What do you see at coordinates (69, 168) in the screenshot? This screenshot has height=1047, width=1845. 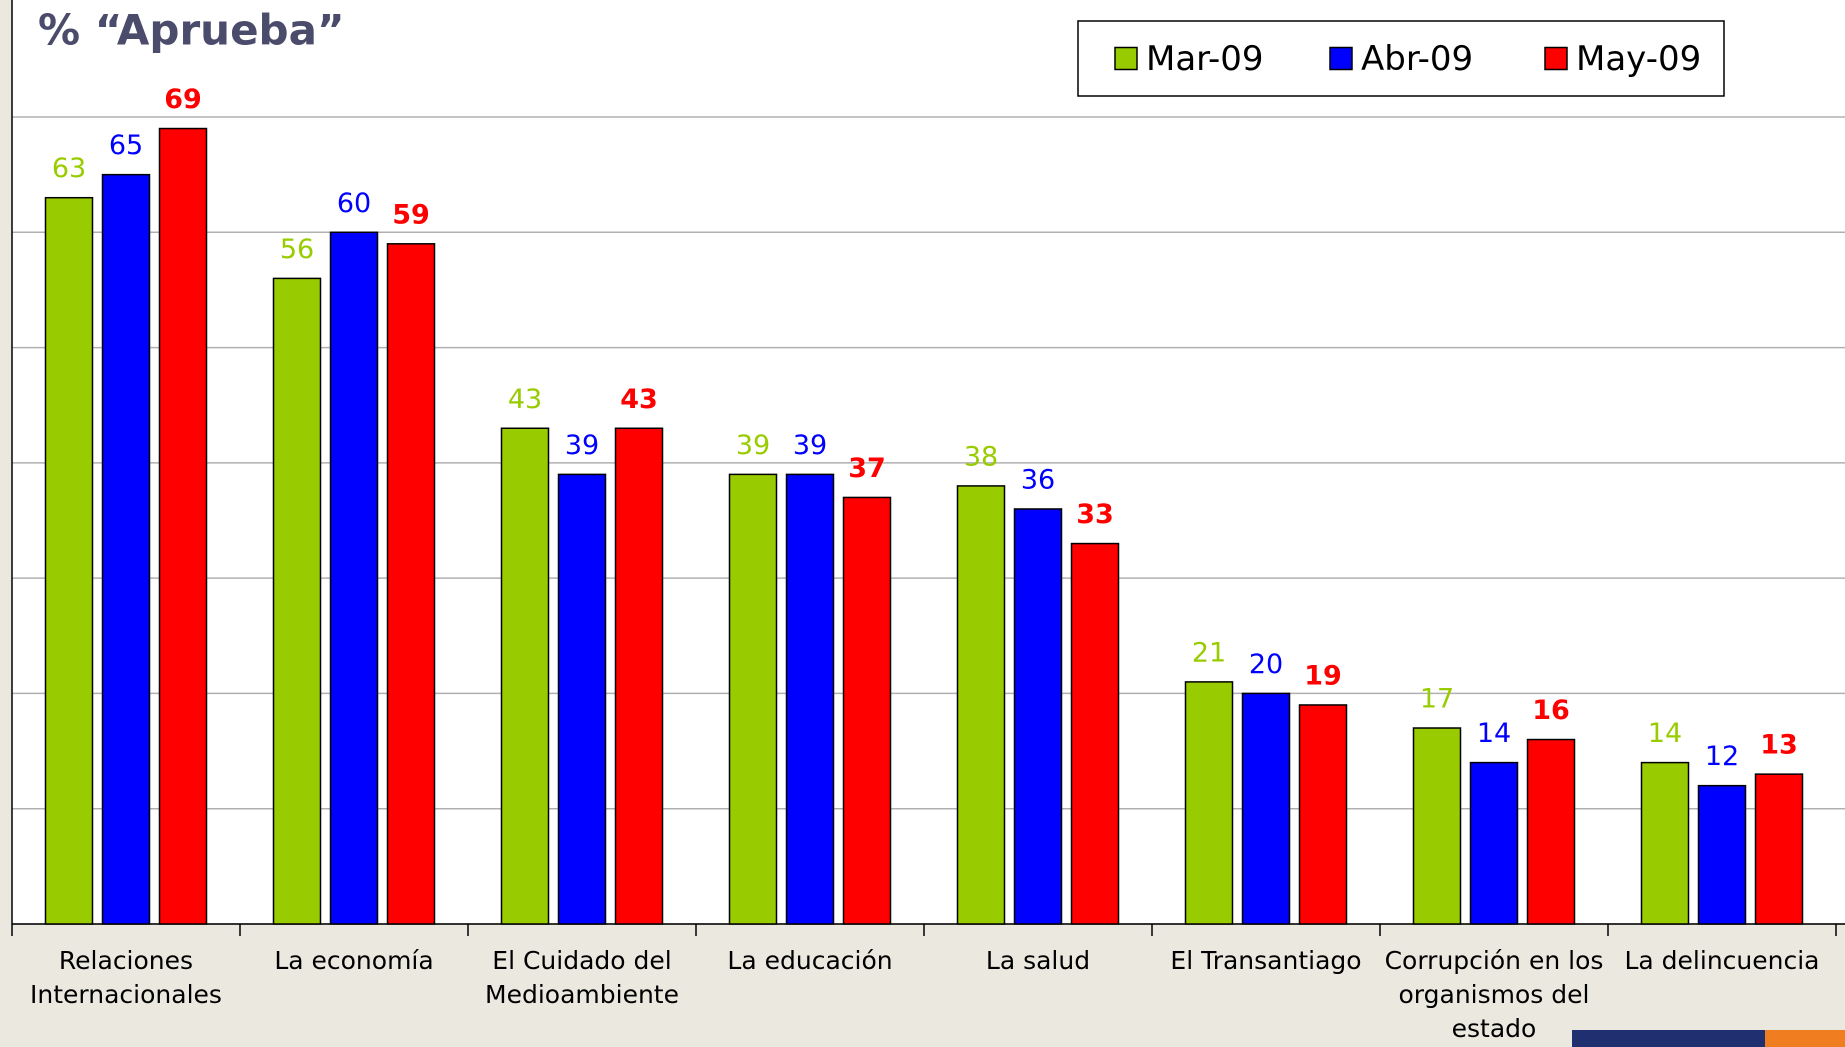 I see `data-label: 63` at bounding box center [69, 168].